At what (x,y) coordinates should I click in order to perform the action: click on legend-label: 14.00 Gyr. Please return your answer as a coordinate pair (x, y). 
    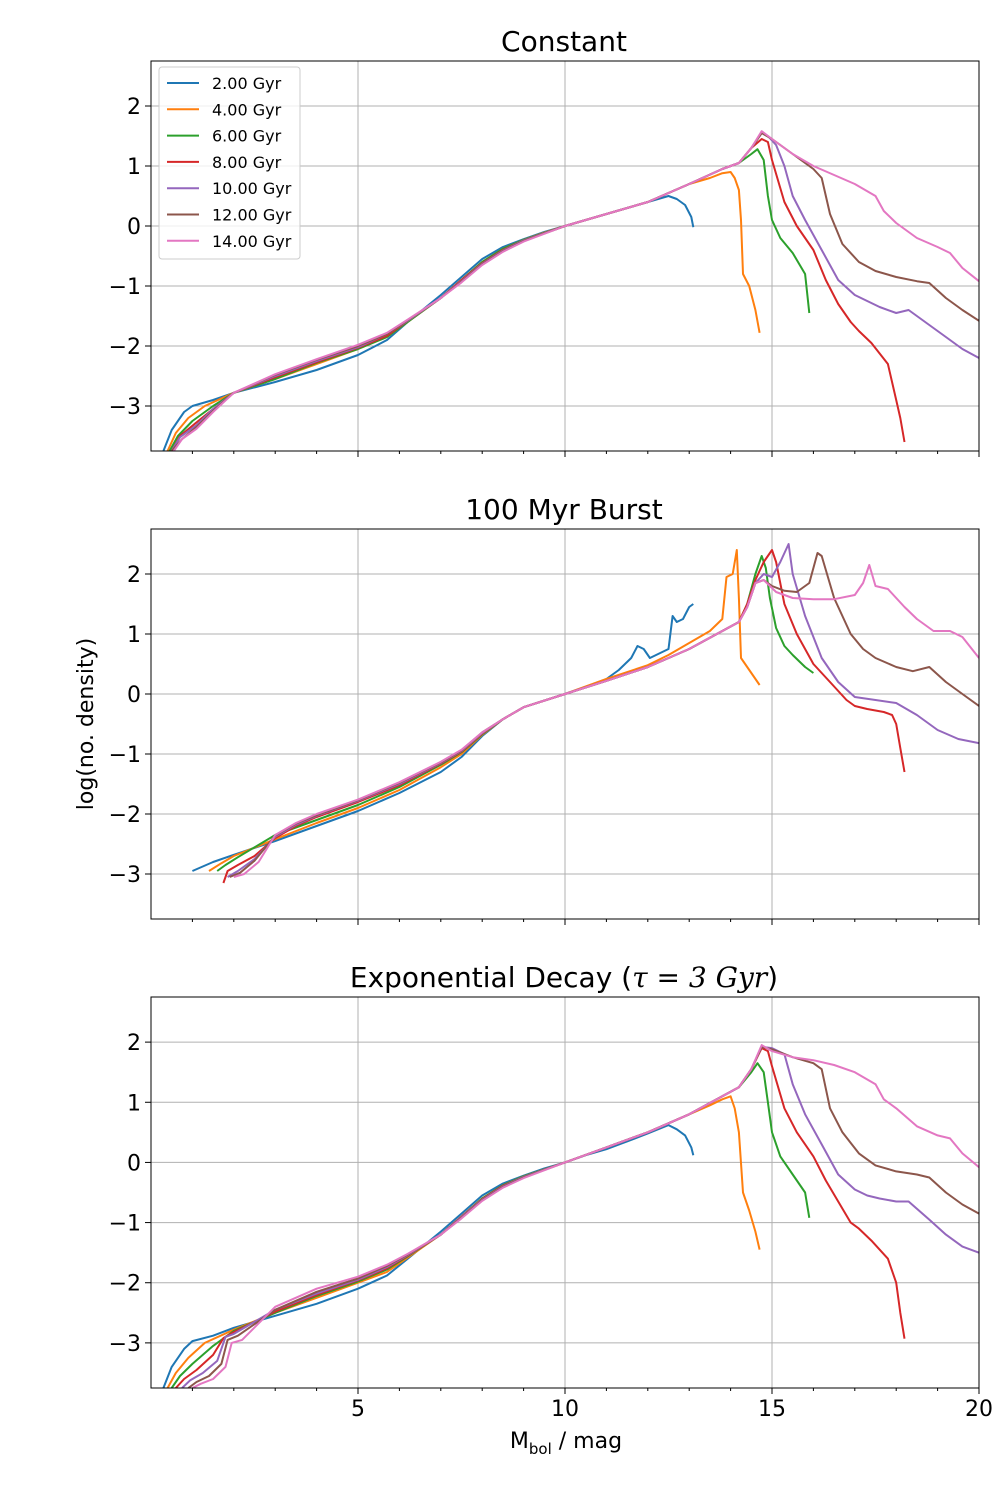
    Looking at the image, I should click on (252, 241).